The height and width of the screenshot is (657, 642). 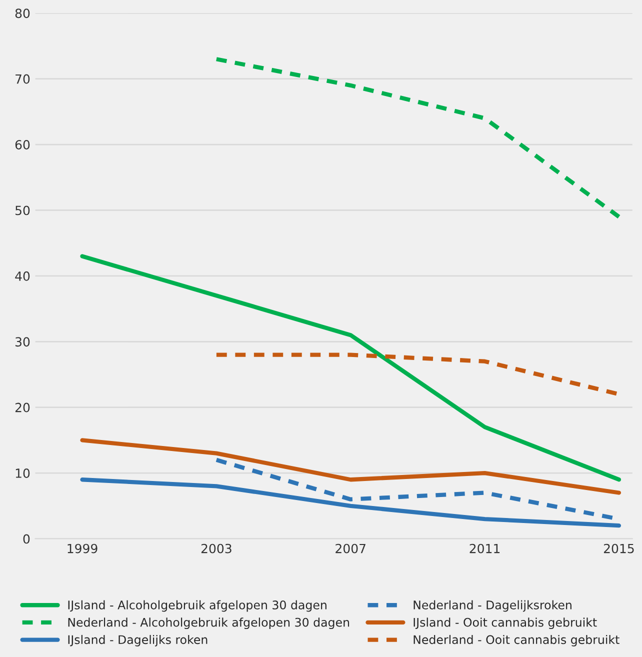 I want to click on y-tick-label: 40, so click(x=22, y=276).